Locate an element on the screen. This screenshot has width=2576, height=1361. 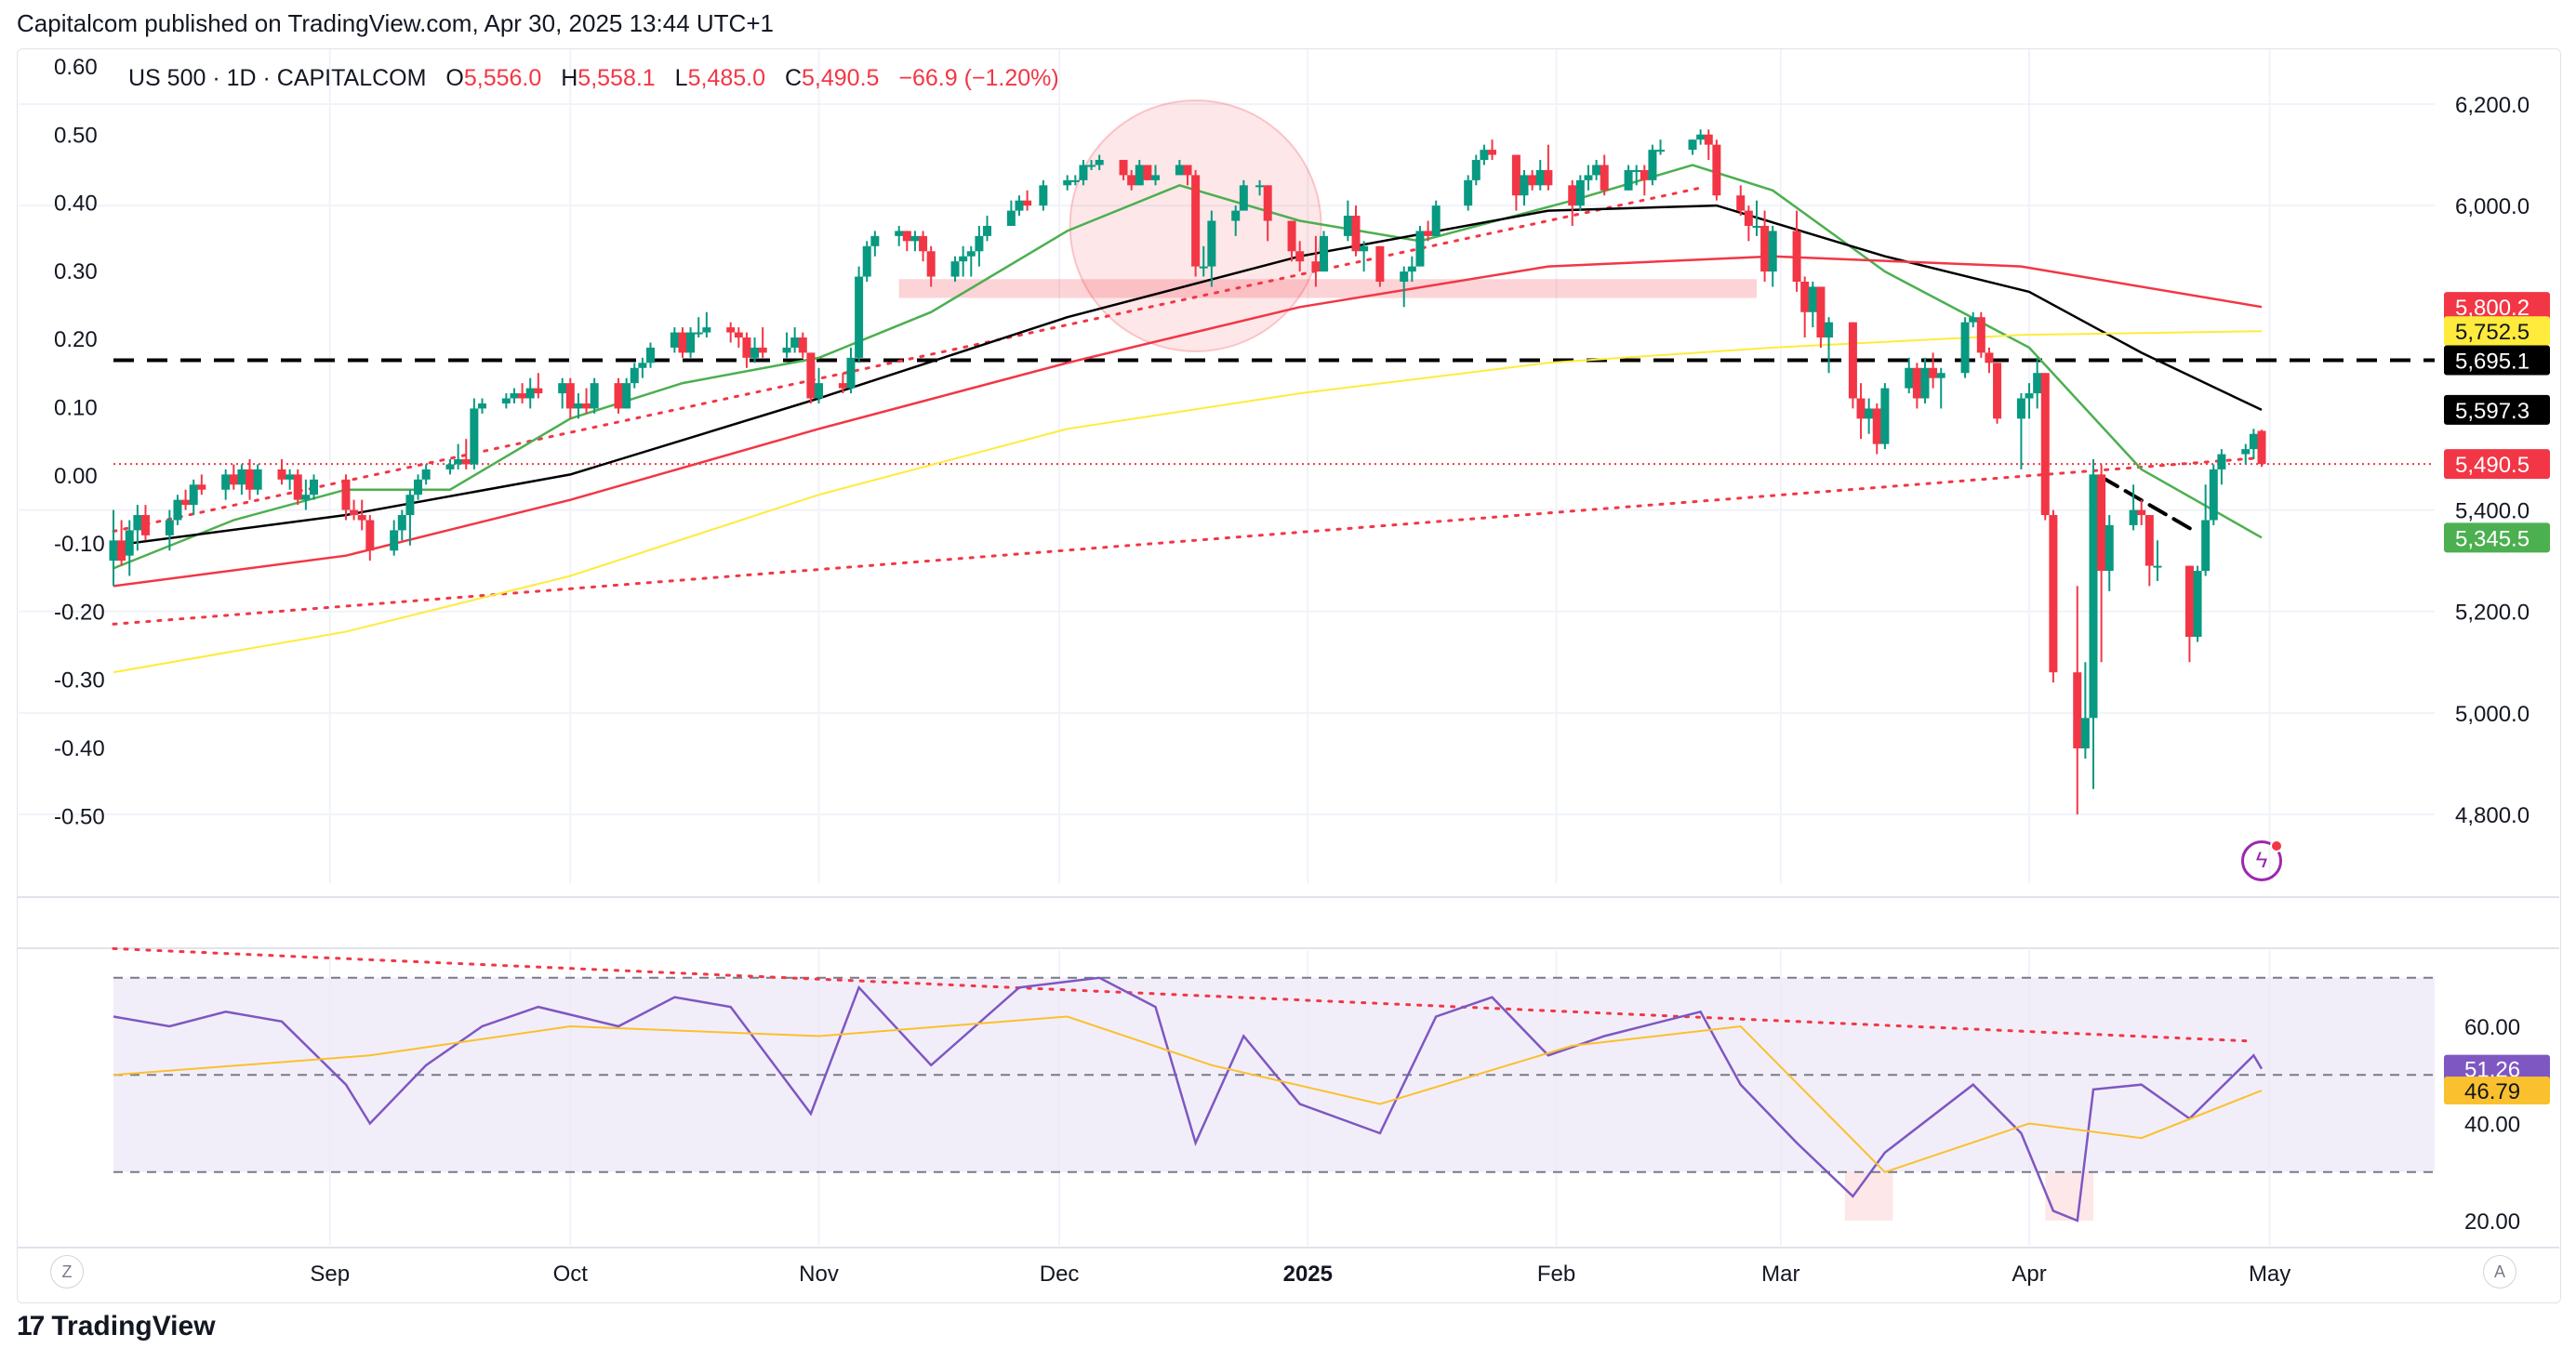
resistance-zone is located at coordinates (1327, 288).